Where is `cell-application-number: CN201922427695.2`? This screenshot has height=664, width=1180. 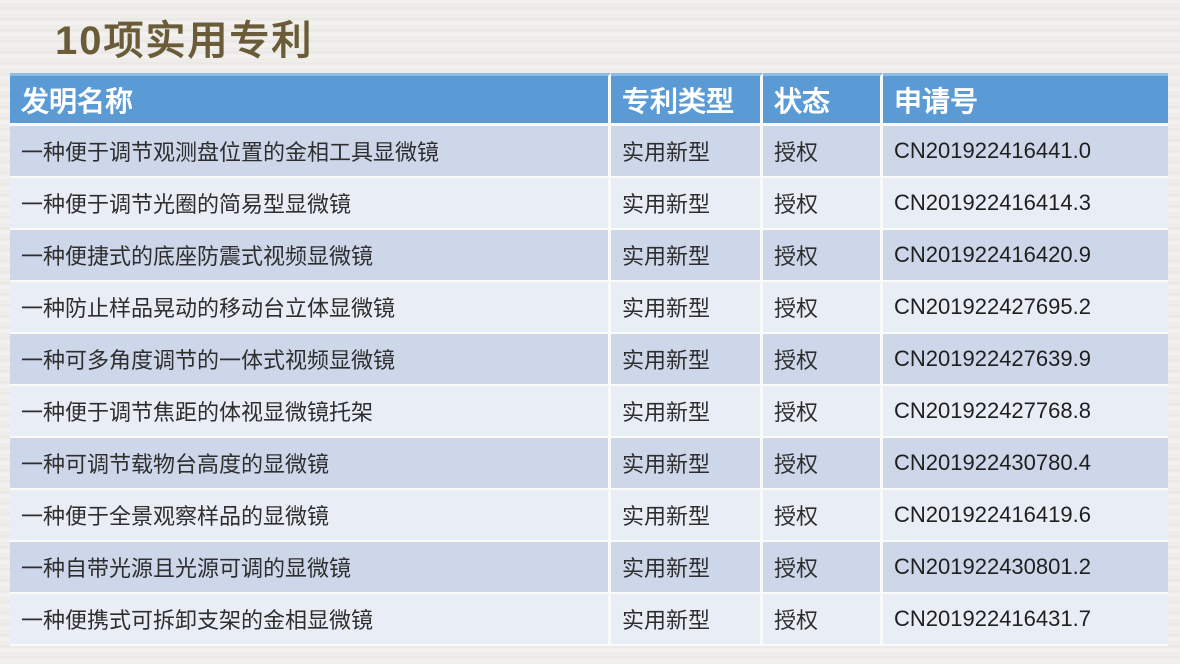
cell-application-number: CN201922427695.2 is located at coordinates (1025, 308).